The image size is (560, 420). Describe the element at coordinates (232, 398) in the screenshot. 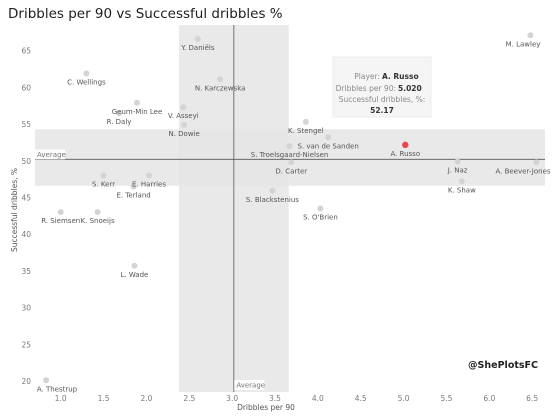

I see `x-tick-label: 3.0` at that location.